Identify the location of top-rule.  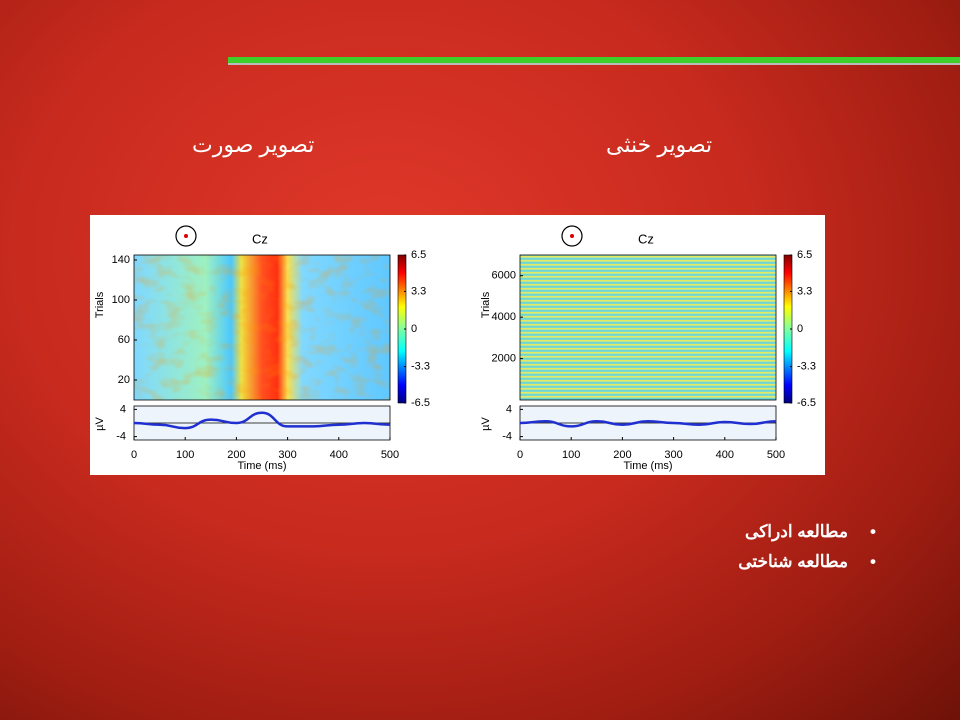
(594, 61).